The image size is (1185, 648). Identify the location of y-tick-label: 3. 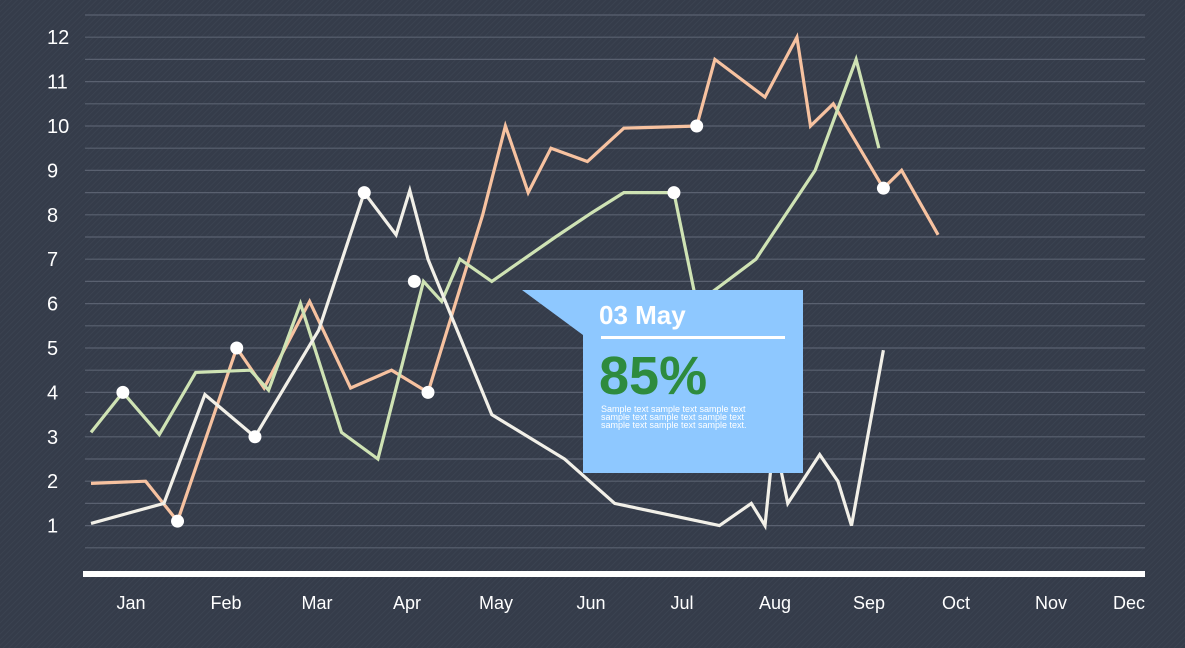
(52, 438).